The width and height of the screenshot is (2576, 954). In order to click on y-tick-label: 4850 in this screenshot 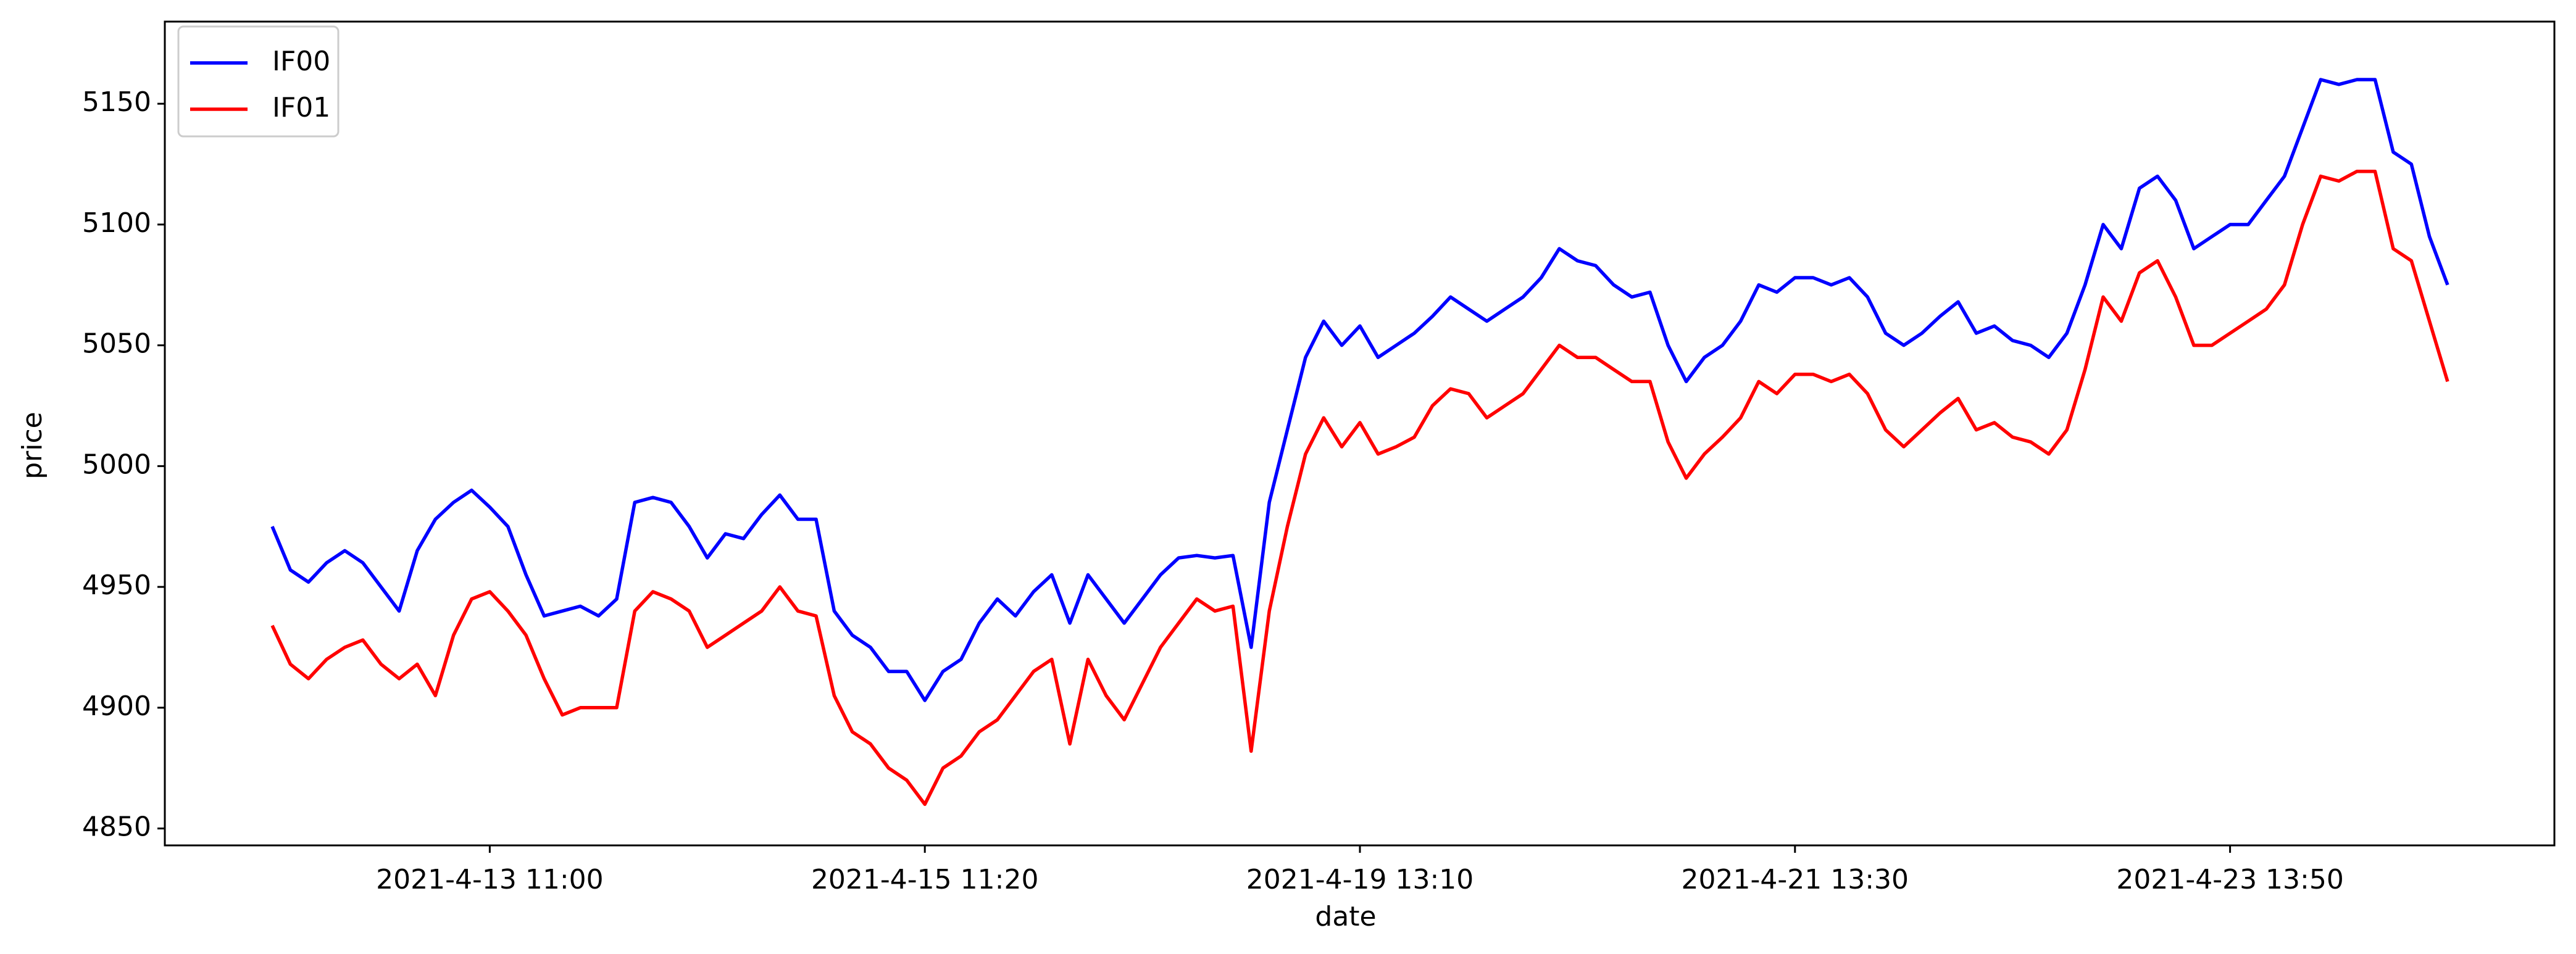, I will do `click(117, 827)`.